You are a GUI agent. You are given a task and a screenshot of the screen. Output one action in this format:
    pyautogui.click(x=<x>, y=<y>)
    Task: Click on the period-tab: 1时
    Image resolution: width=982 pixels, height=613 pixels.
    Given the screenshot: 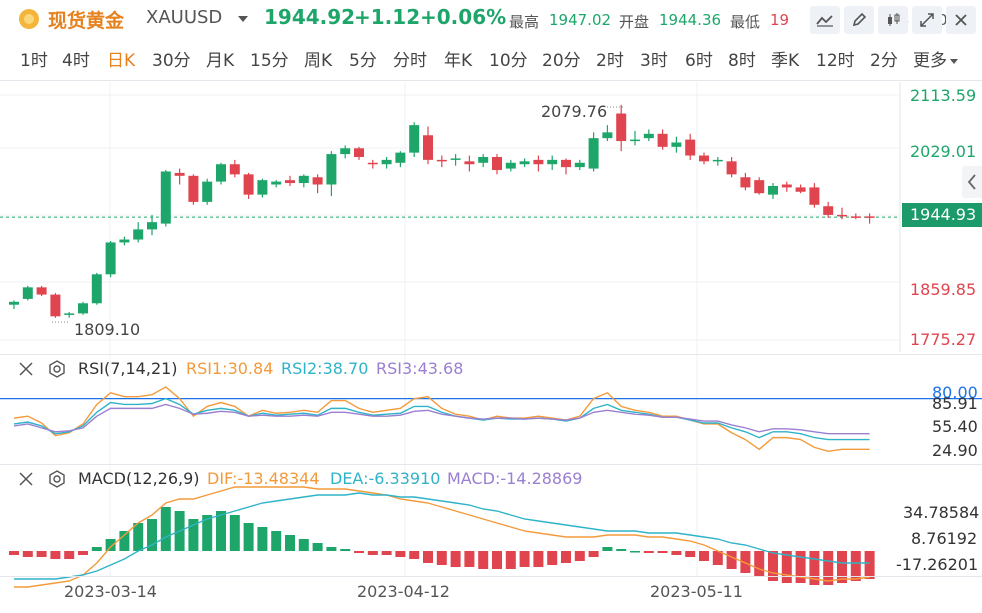 What is the action you would take?
    pyautogui.click(x=34, y=61)
    